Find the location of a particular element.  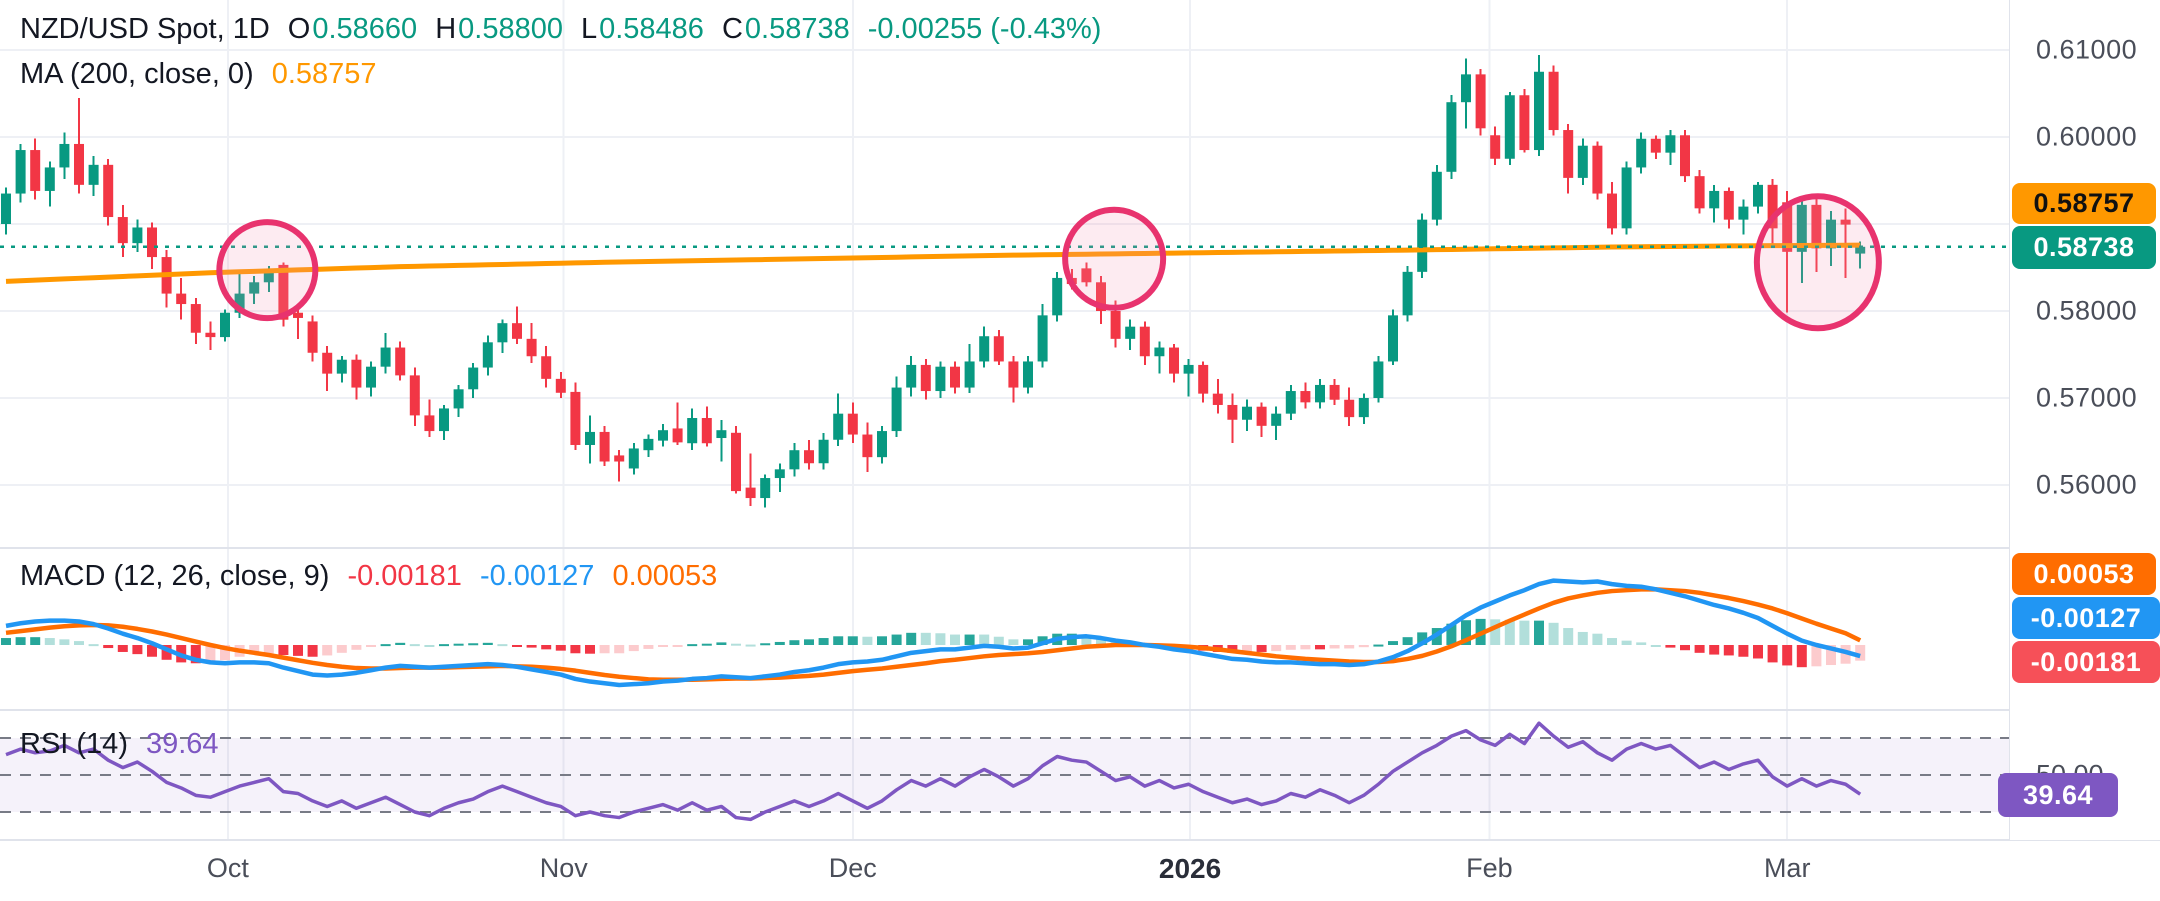

ma-legend-value: 0.58757 is located at coordinates (324, 74).